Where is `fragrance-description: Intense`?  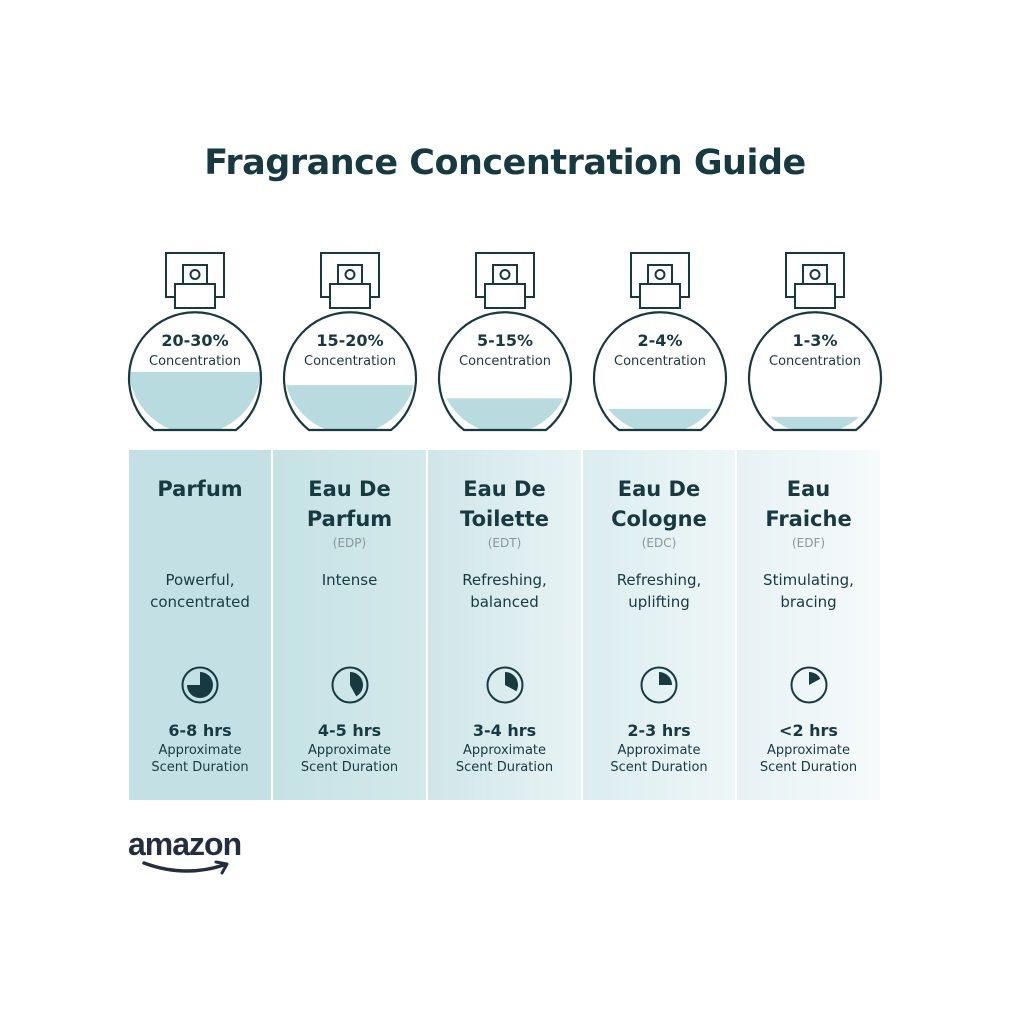 fragrance-description: Intense is located at coordinates (349, 580).